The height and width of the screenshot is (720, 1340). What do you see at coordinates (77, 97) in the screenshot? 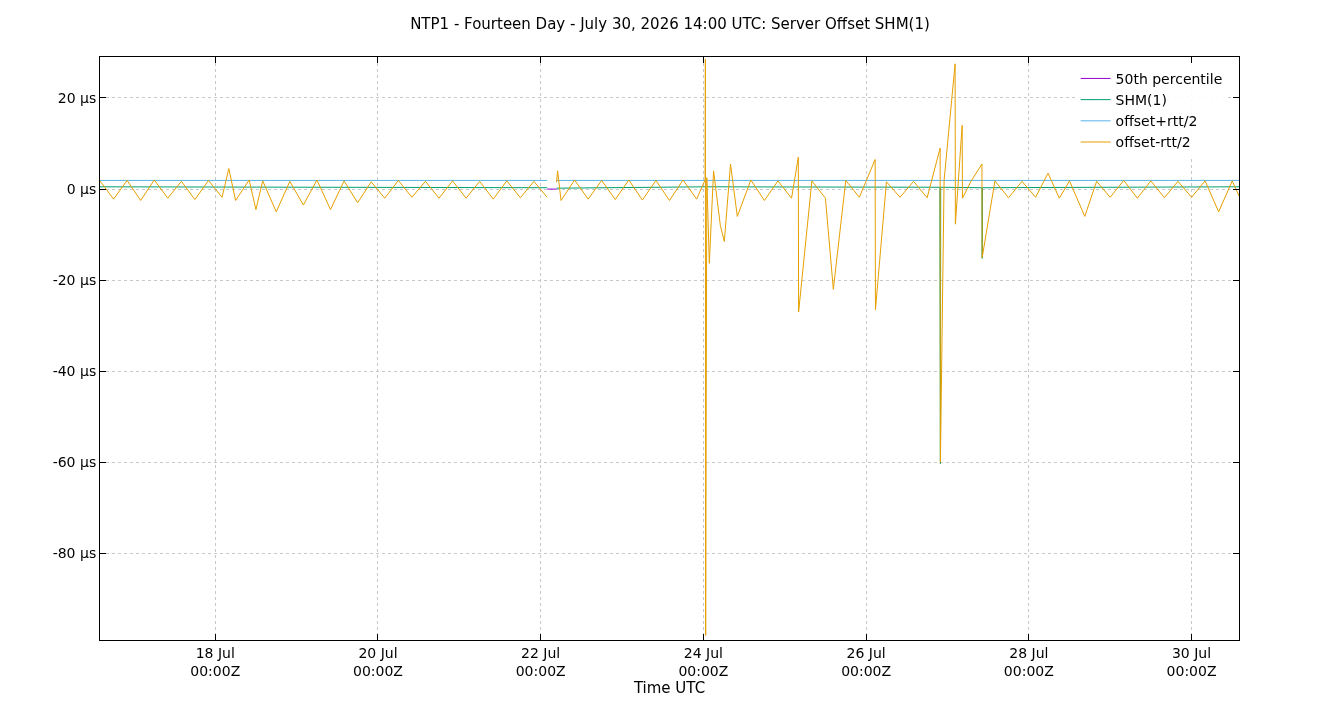
I see `y-tick-label: 20 µs` at bounding box center [77, 97].